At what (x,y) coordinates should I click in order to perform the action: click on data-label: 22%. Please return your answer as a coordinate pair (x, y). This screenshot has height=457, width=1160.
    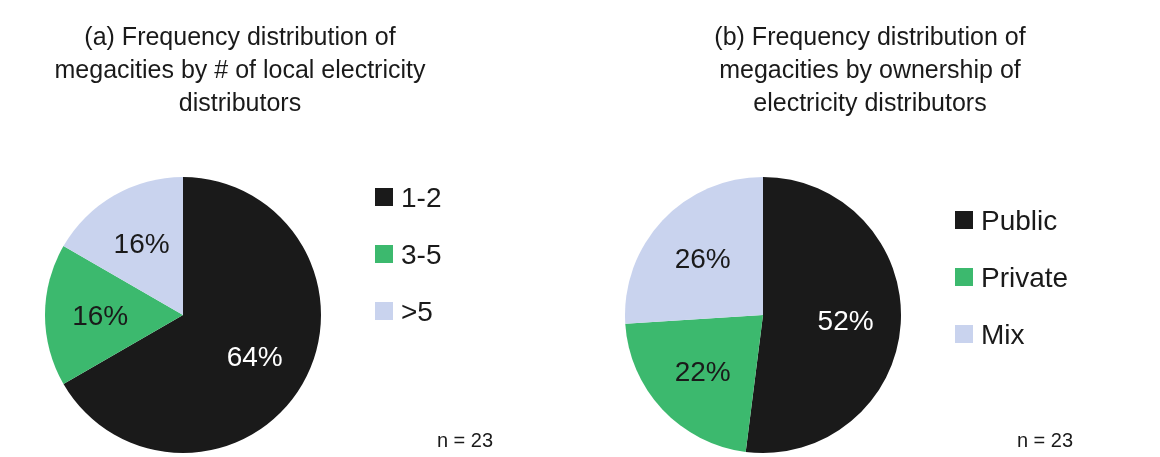
    Looking at the image, I should click on (702, 372).